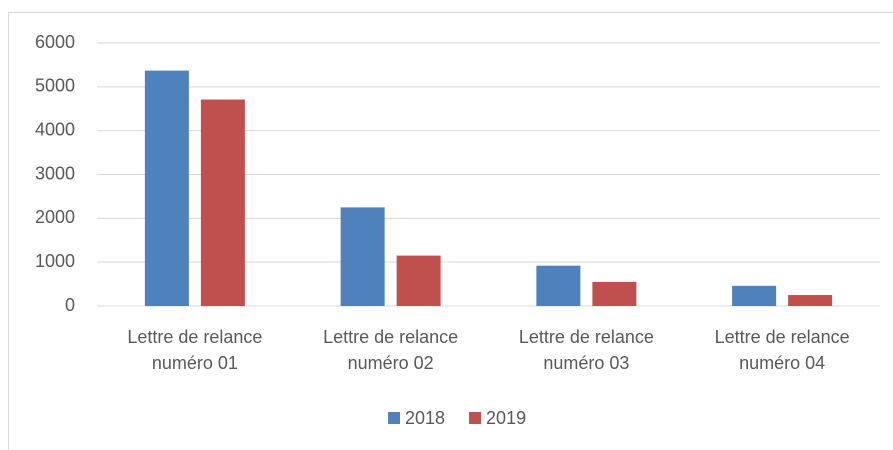 This screenshot has width=893, height=450. What do you see at coordinates (195, 350) in the screenshot?
I see `x-tick-label: Lettre de relance numéro 01` at bounding box center [195, 350].